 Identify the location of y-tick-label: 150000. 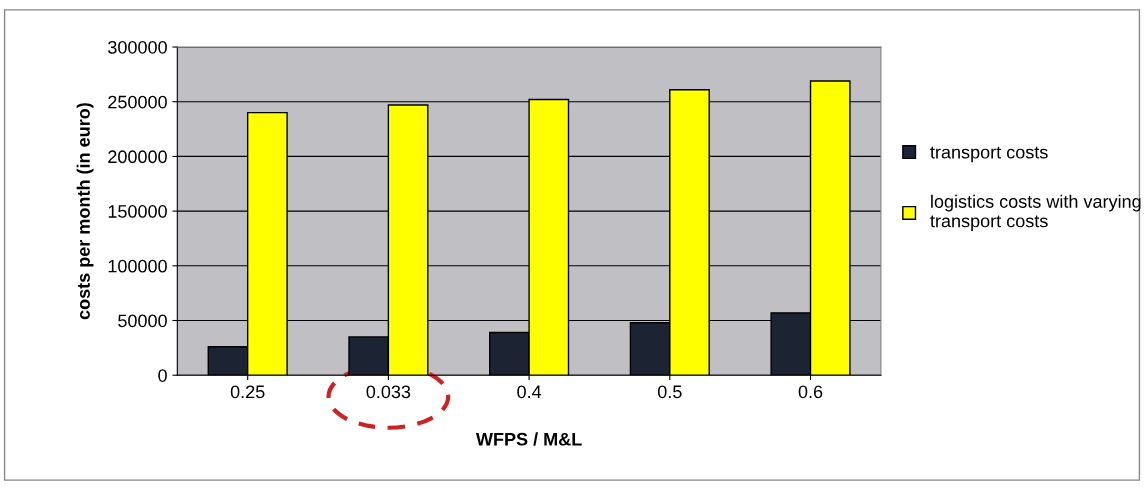
(137, 211).